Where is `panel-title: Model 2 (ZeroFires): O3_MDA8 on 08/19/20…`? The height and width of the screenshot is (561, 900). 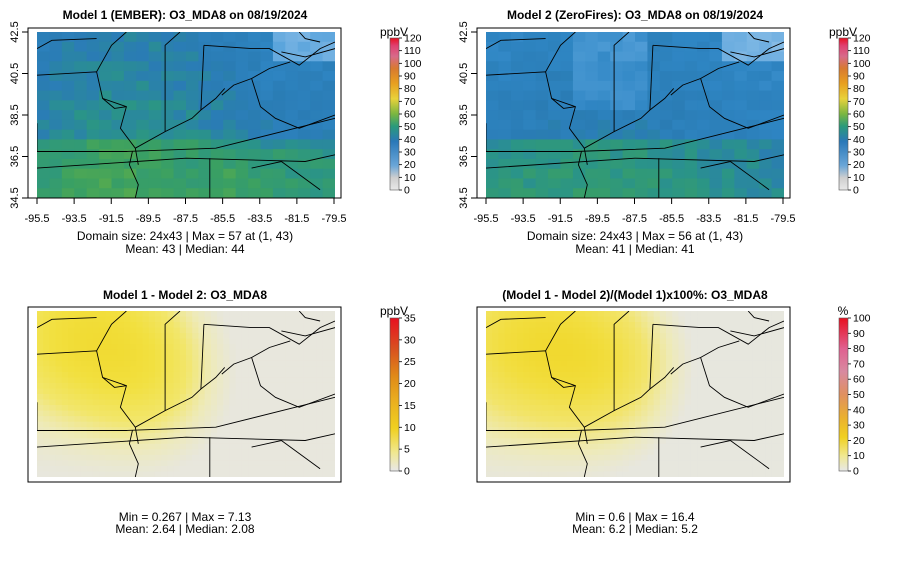
panel-title: Model 2 (ZeroFires): O3_MDA8 on 08/19/20… is located at coordinates (635, 15).